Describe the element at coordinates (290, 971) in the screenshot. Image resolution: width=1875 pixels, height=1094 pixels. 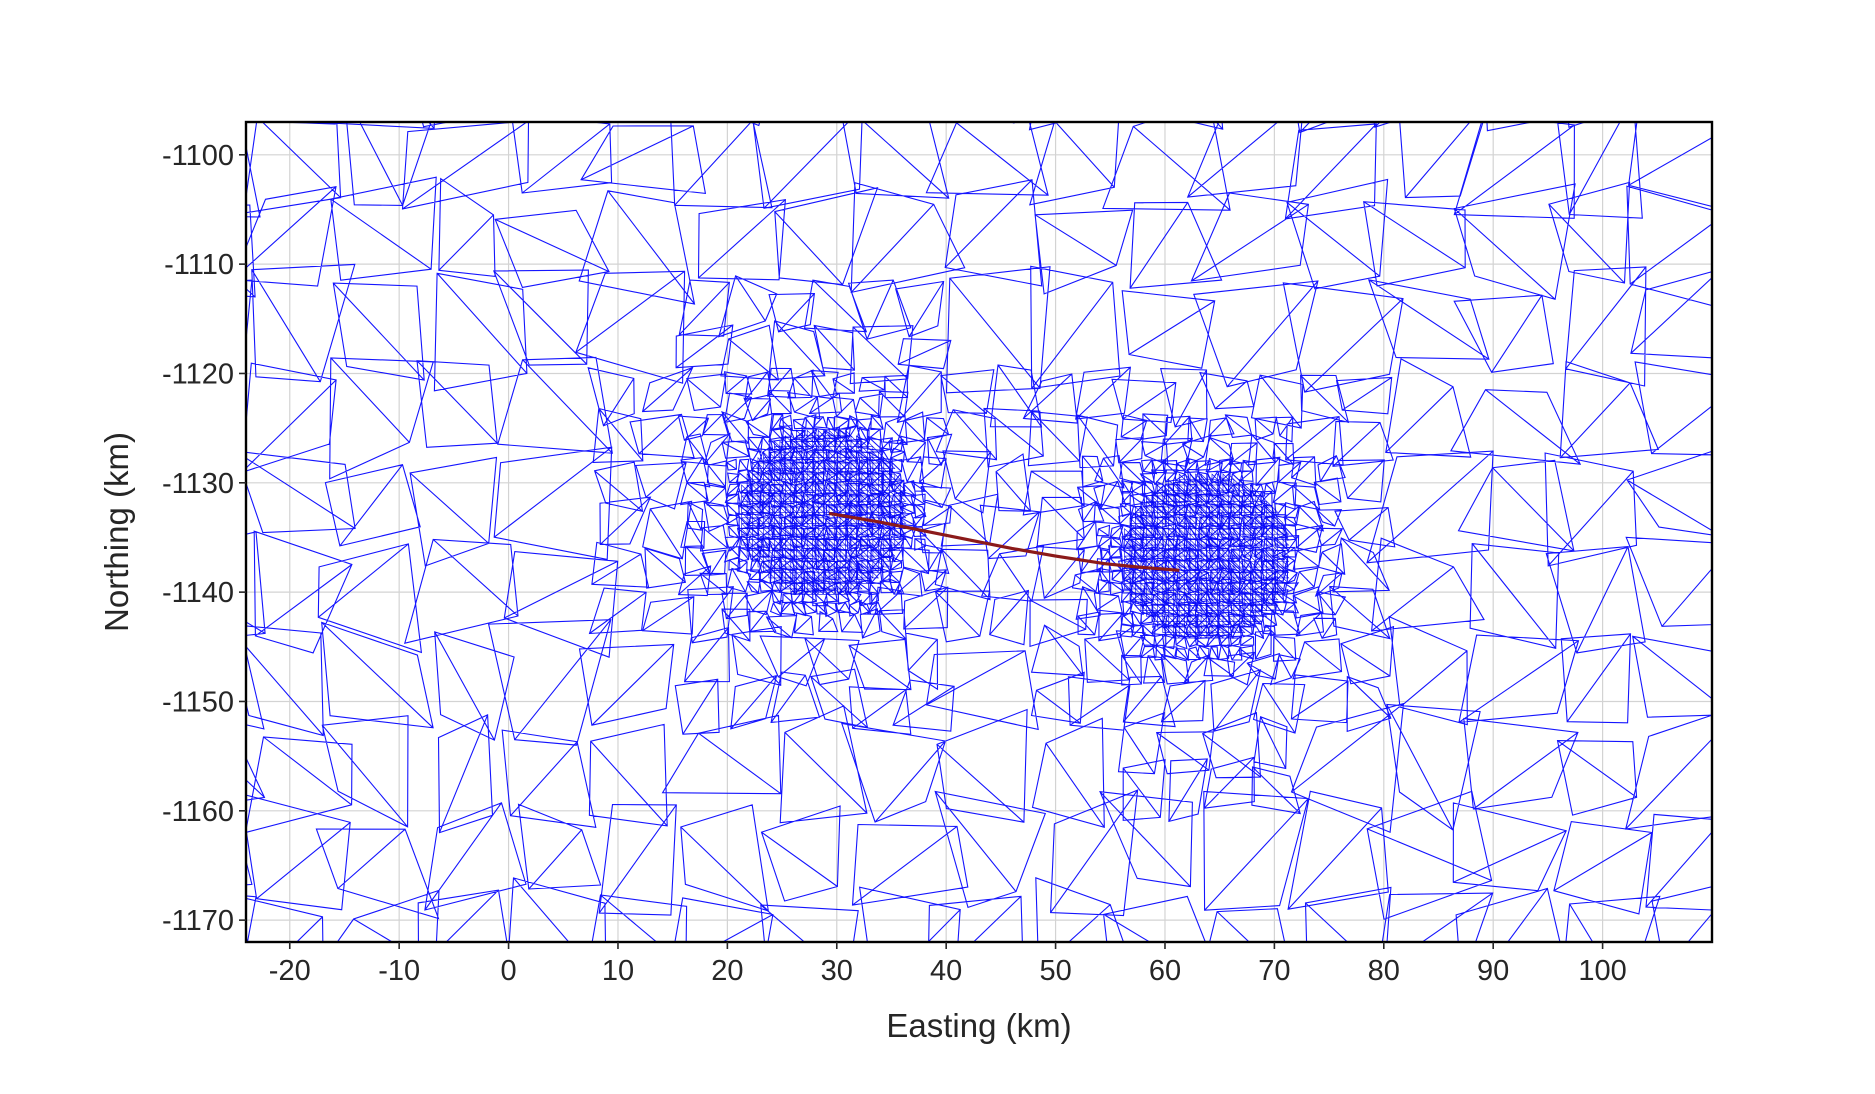
I see `x-tick-label: -20` at that location.